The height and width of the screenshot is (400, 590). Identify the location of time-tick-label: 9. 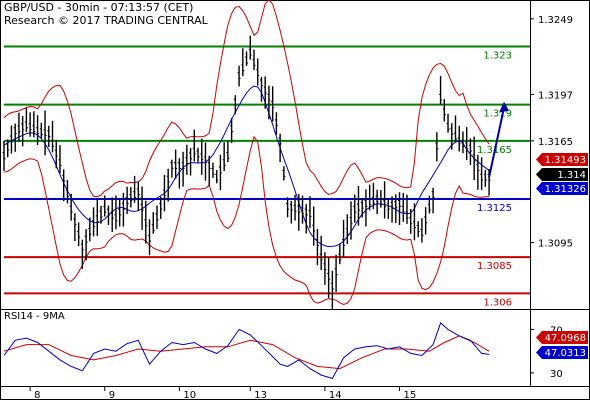
(112, 395).